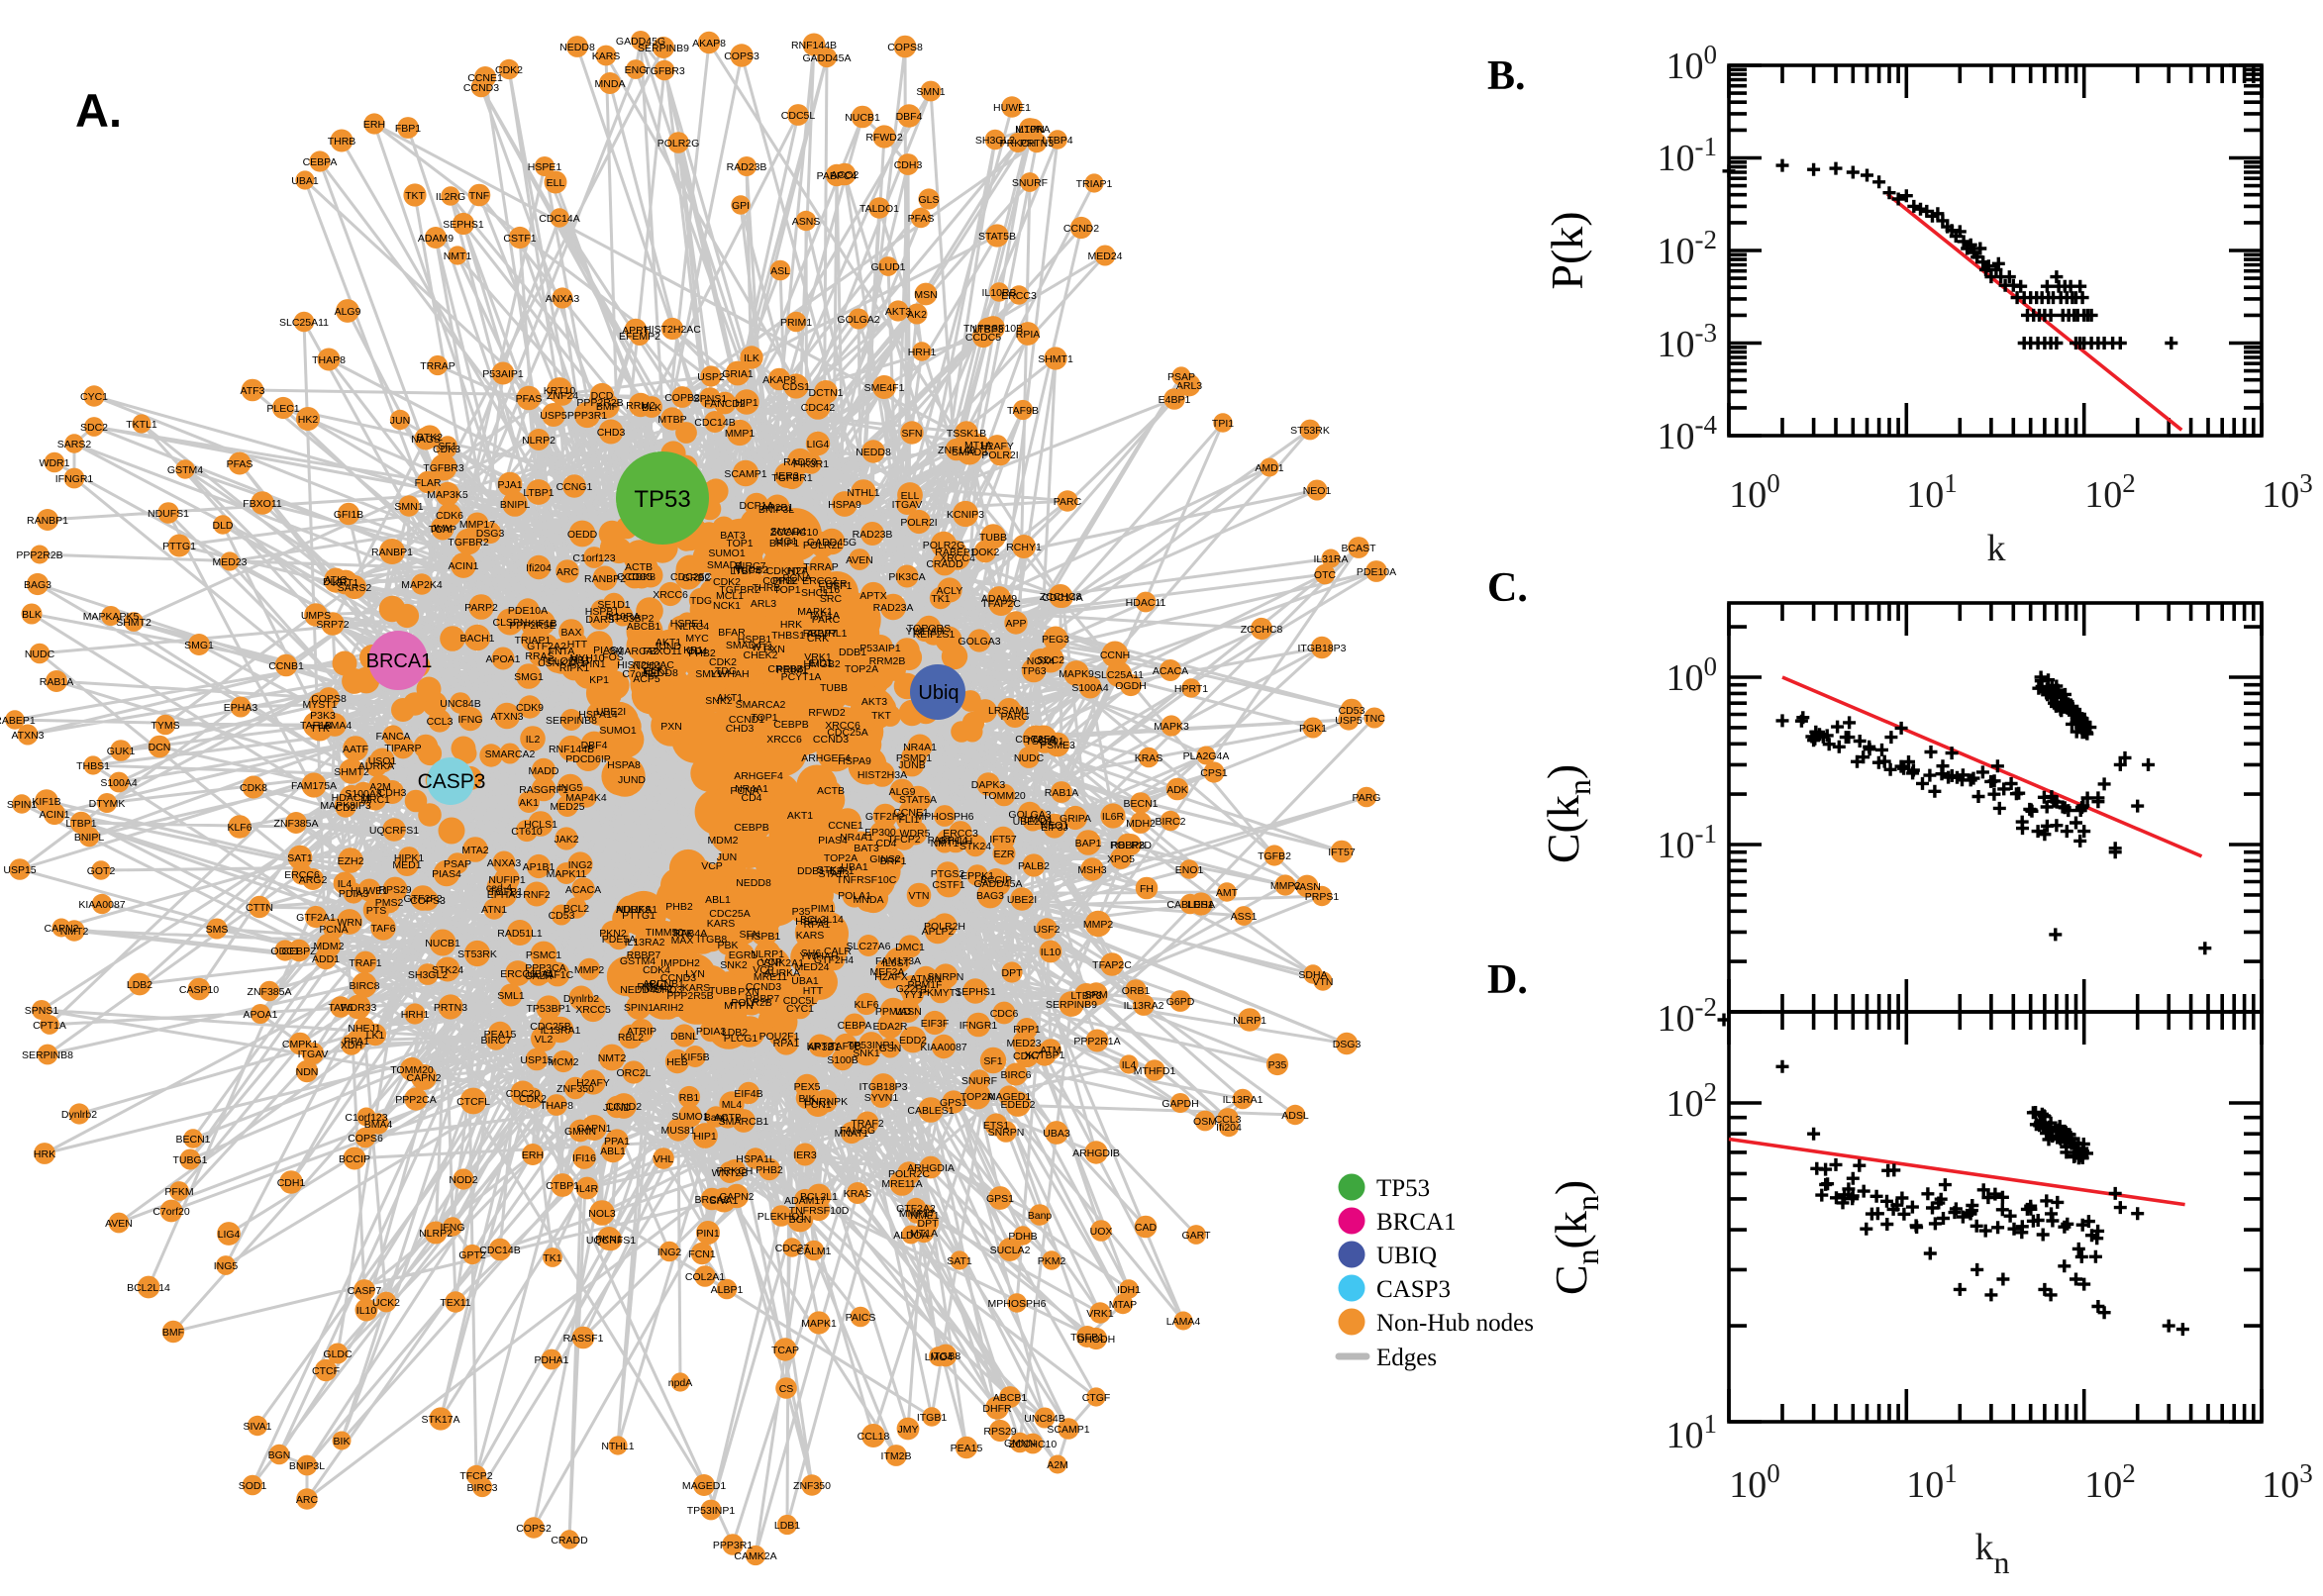 The image size is (2323, 1596). Describe the element at coordinates (171, 1212) in the screenshot. I see `svg-text: C7orf20` at that location.